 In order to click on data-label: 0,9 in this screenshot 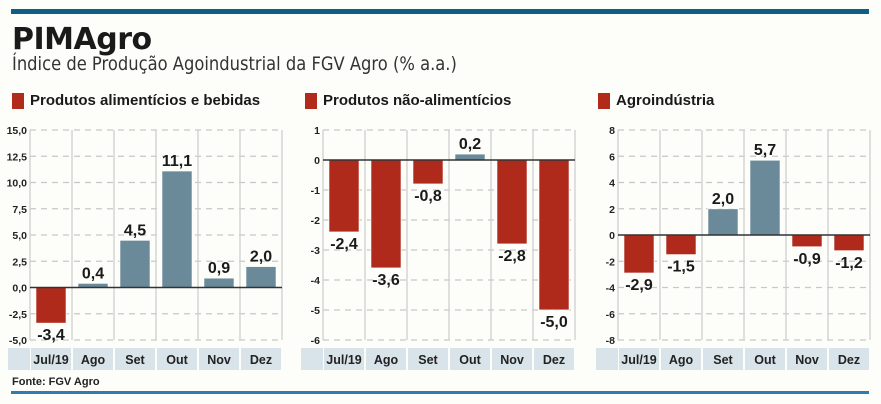, I will do `click(219, 268)`.